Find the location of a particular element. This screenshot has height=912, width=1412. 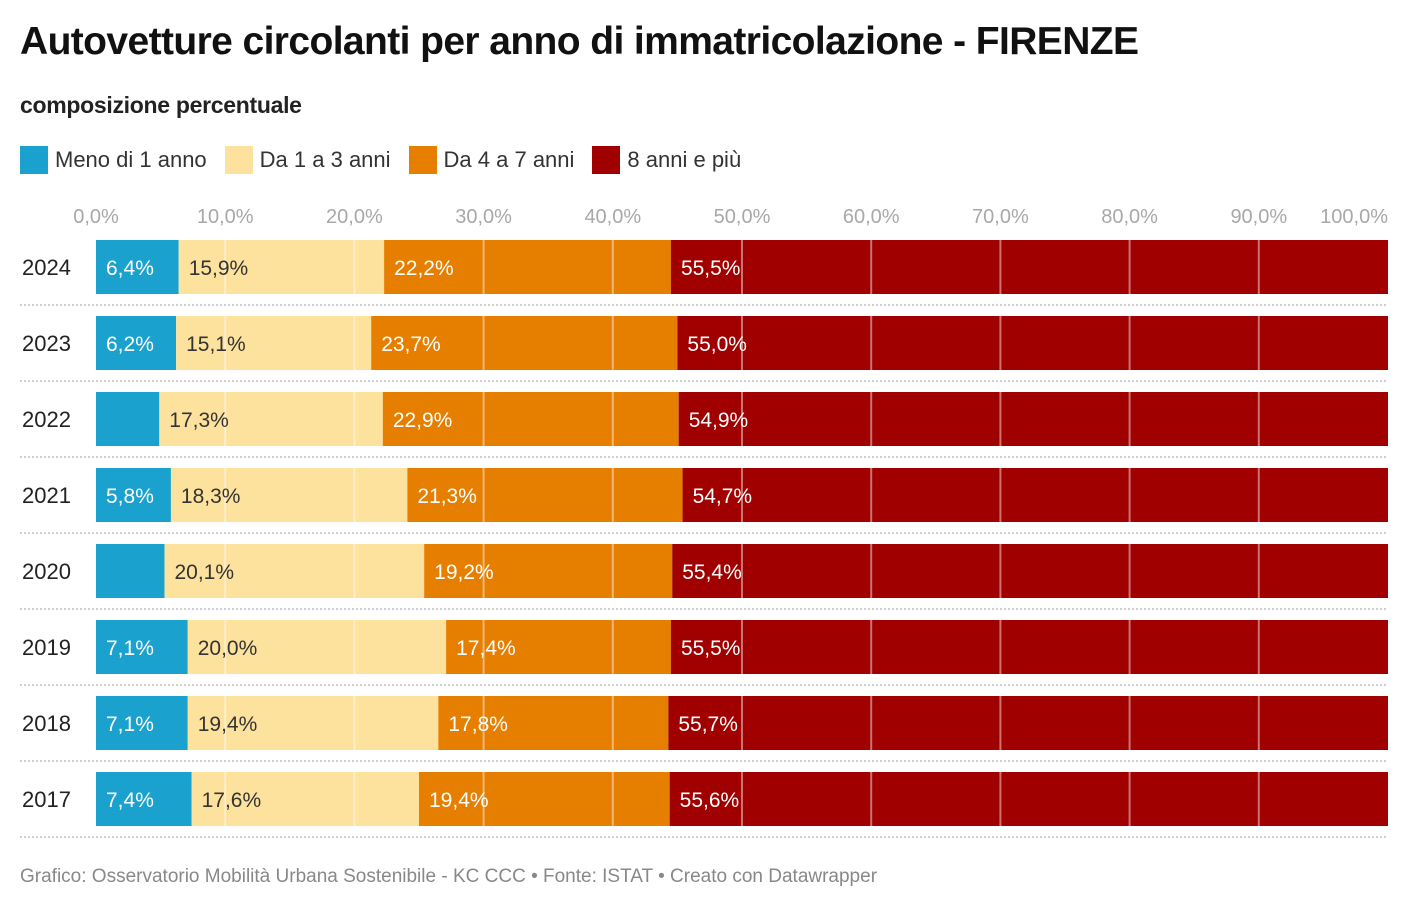

x-tick-label: 0,0% is located at coordinates (96, 217).